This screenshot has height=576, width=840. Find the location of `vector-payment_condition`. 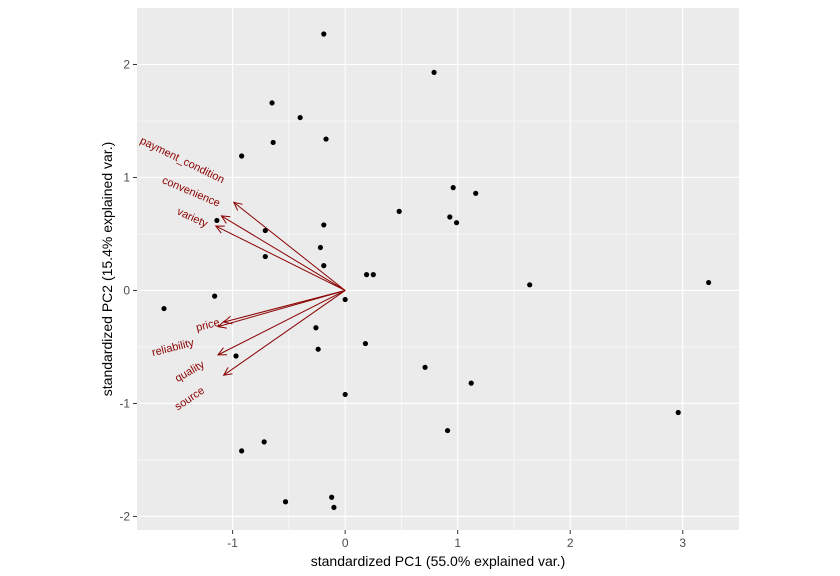

vector-payment_condition is located at coordinates (289, 246).